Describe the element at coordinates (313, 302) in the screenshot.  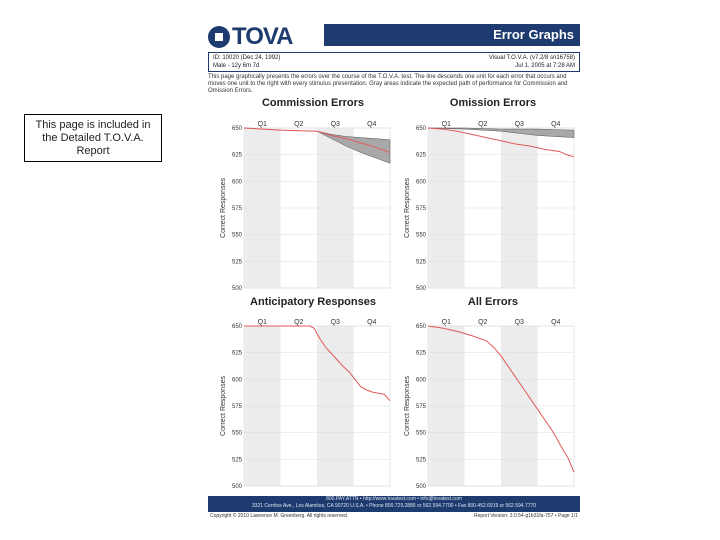
I see `anticipatory-responses-title: Anticipatory Responses` at that location.